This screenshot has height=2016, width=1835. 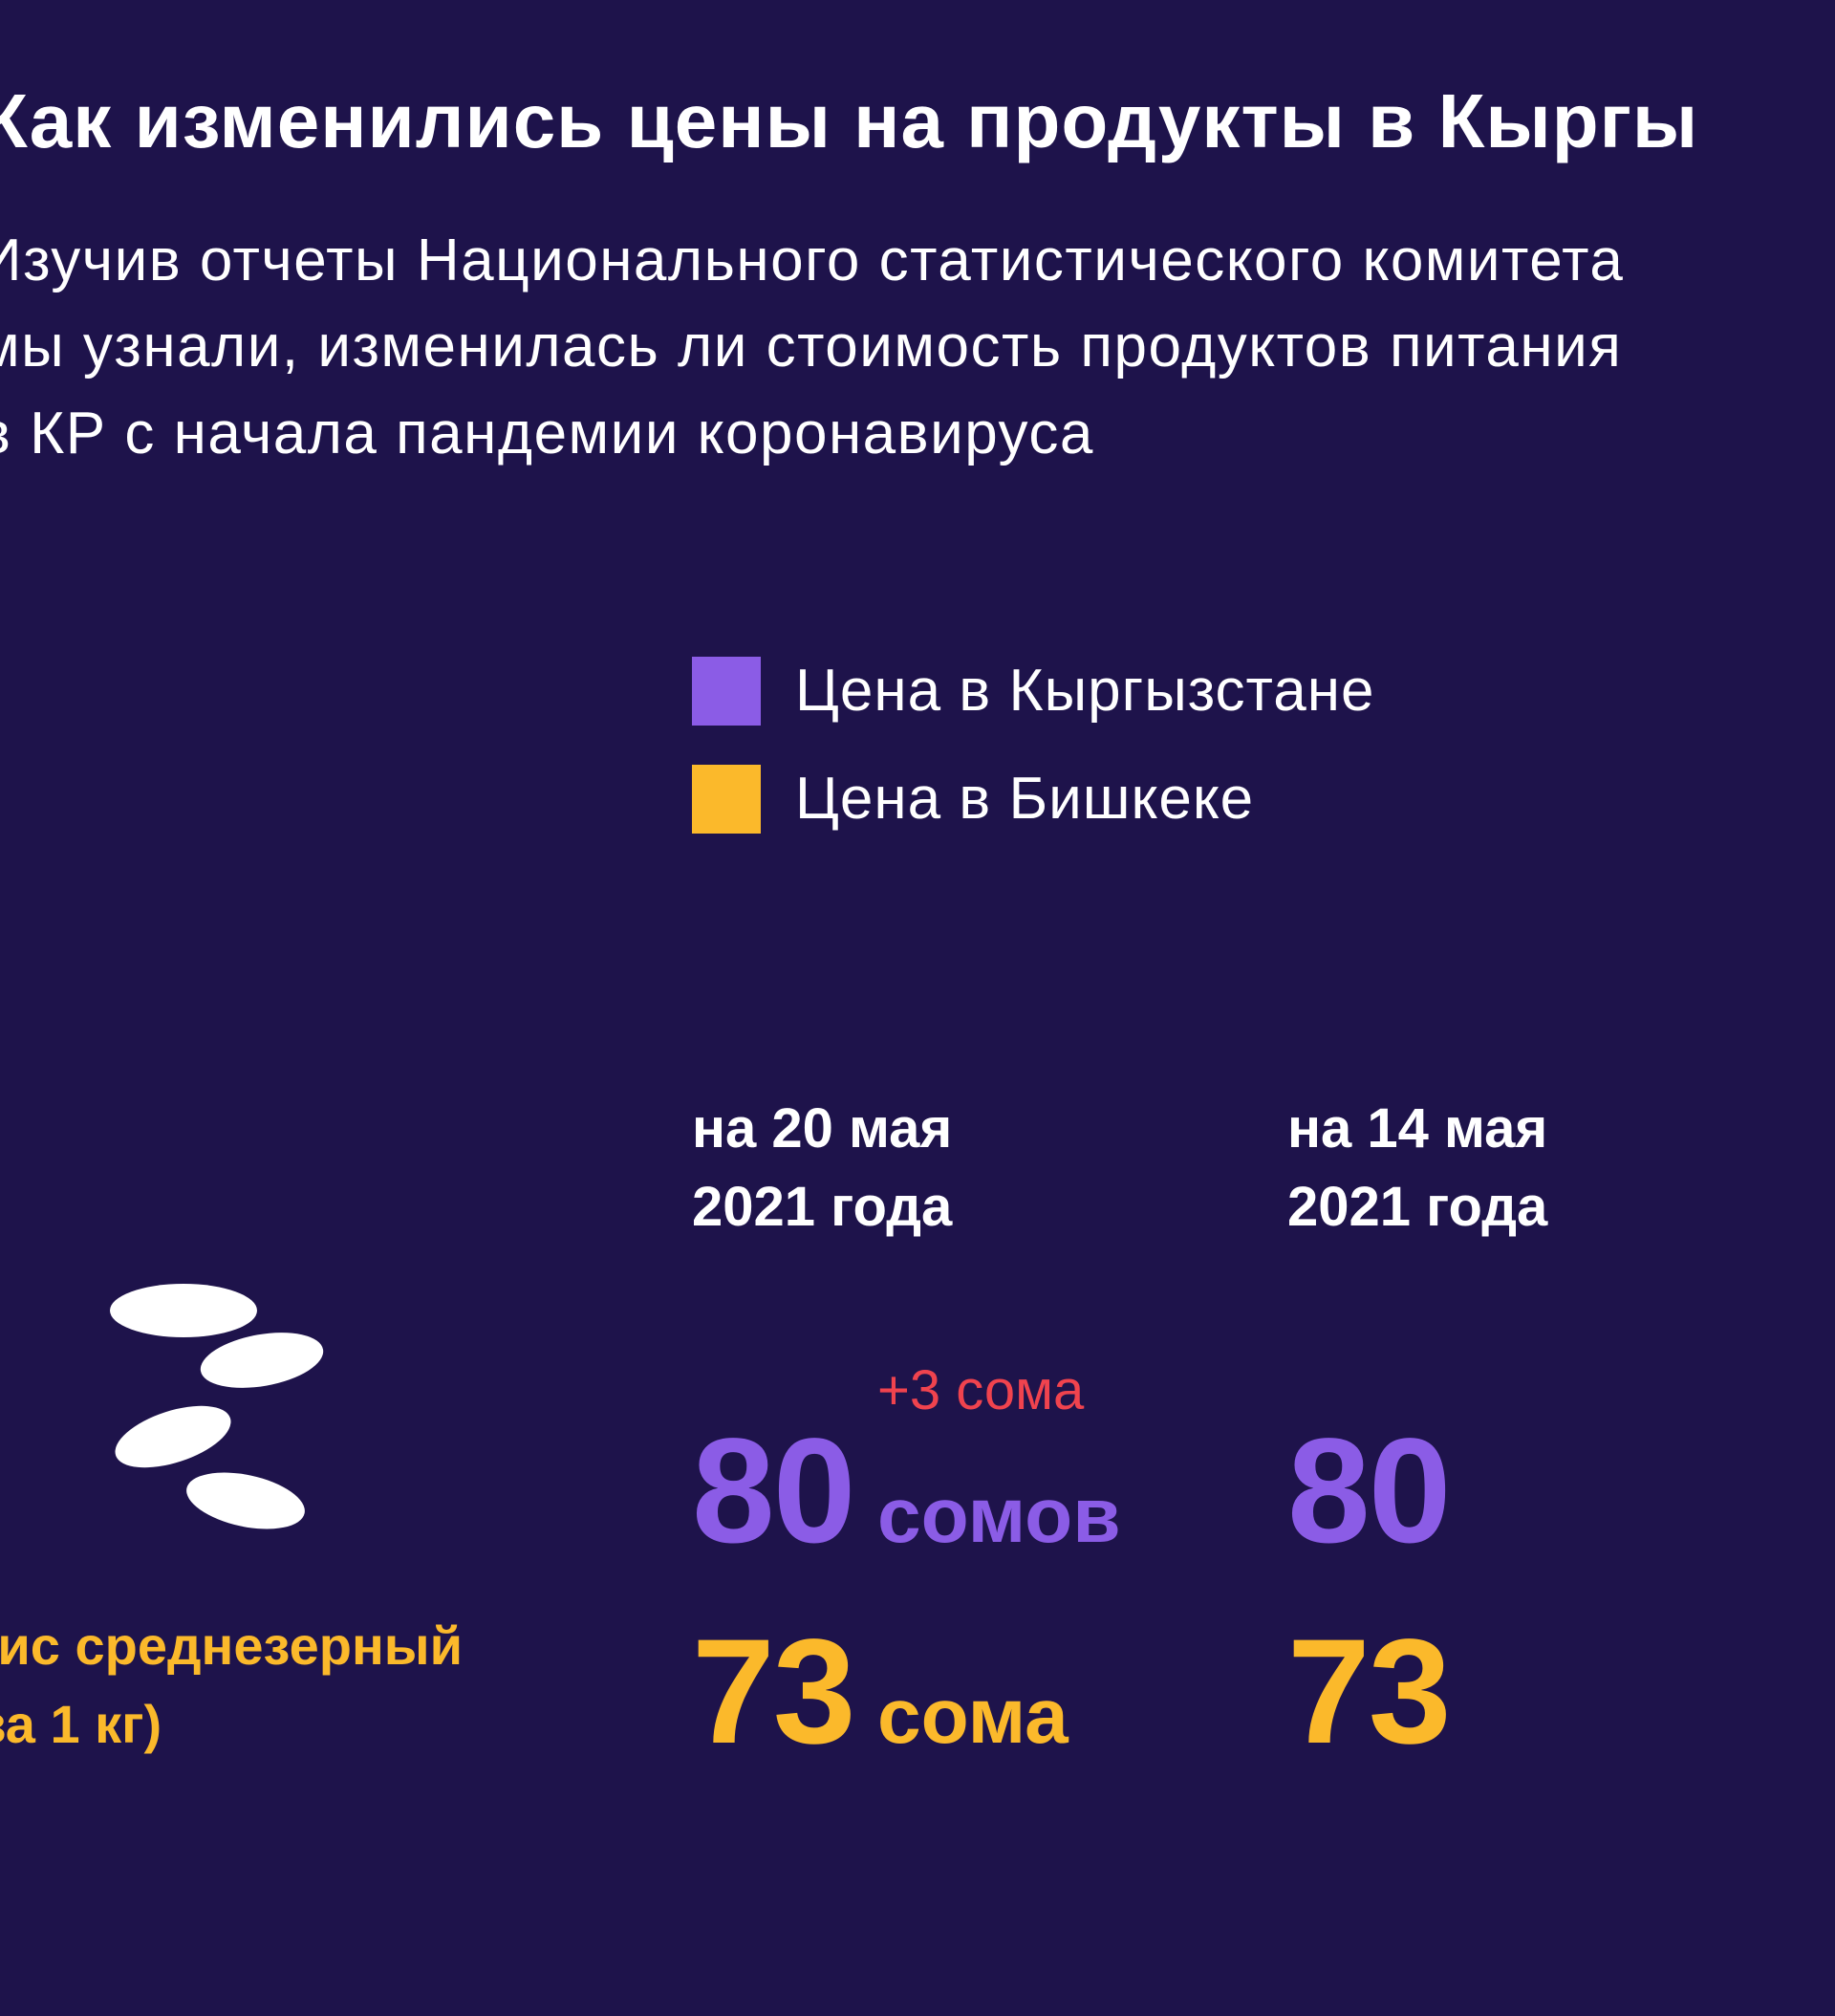 I want to click on subtitle-line: в КР с начала пандемии коронавируса, so click(x=547, y=433).